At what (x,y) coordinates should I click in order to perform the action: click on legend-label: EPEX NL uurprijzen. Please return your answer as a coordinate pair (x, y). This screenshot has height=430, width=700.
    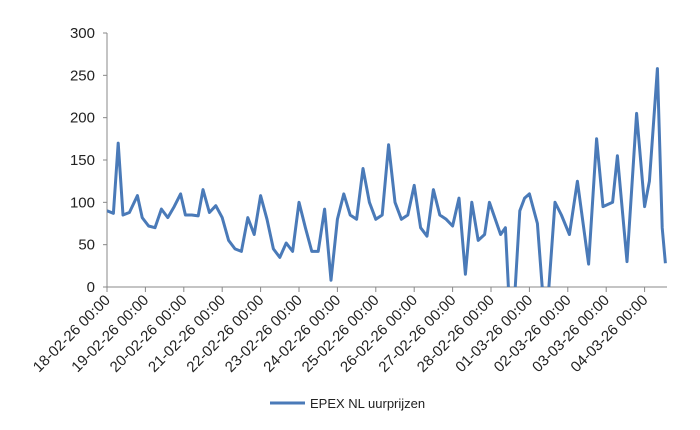
    Looking at the image, I should click on (367, 403).